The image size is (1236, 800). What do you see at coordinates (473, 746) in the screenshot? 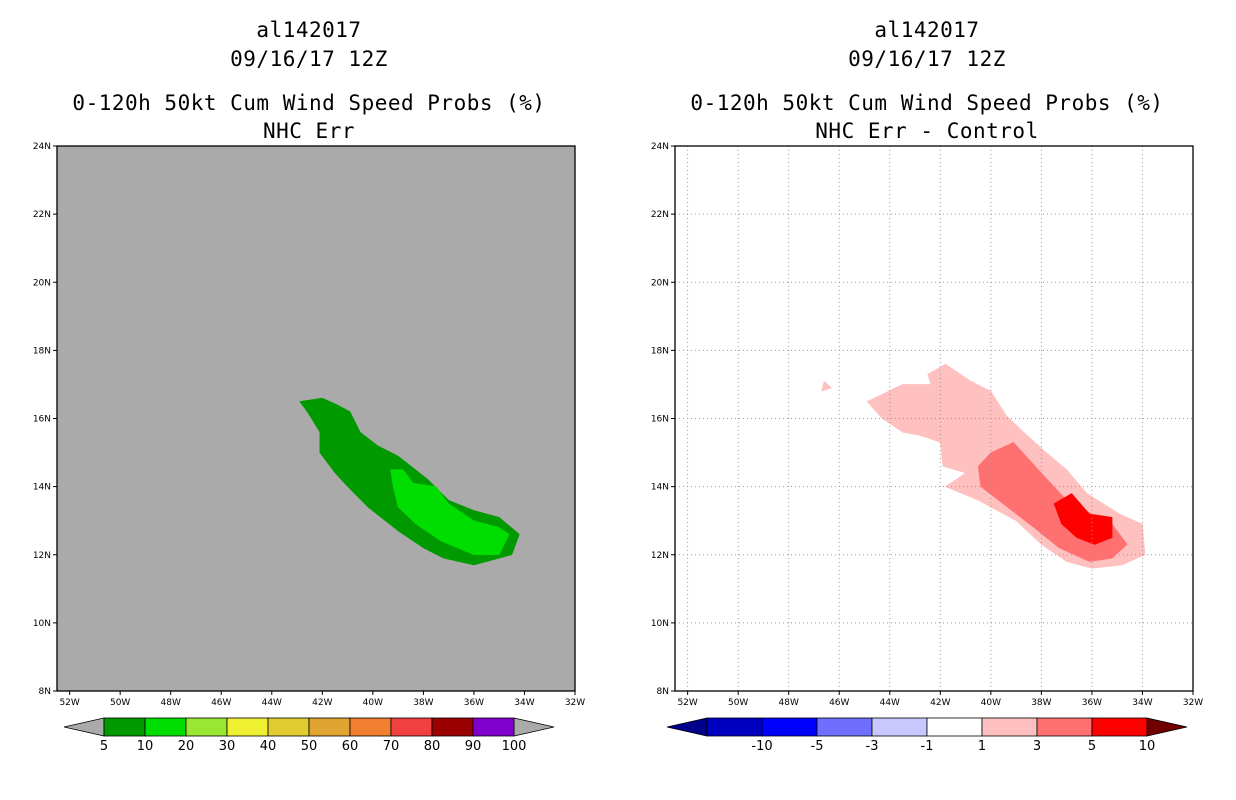
I see `colorbar-label: 90` at bounding box center [473, 746].